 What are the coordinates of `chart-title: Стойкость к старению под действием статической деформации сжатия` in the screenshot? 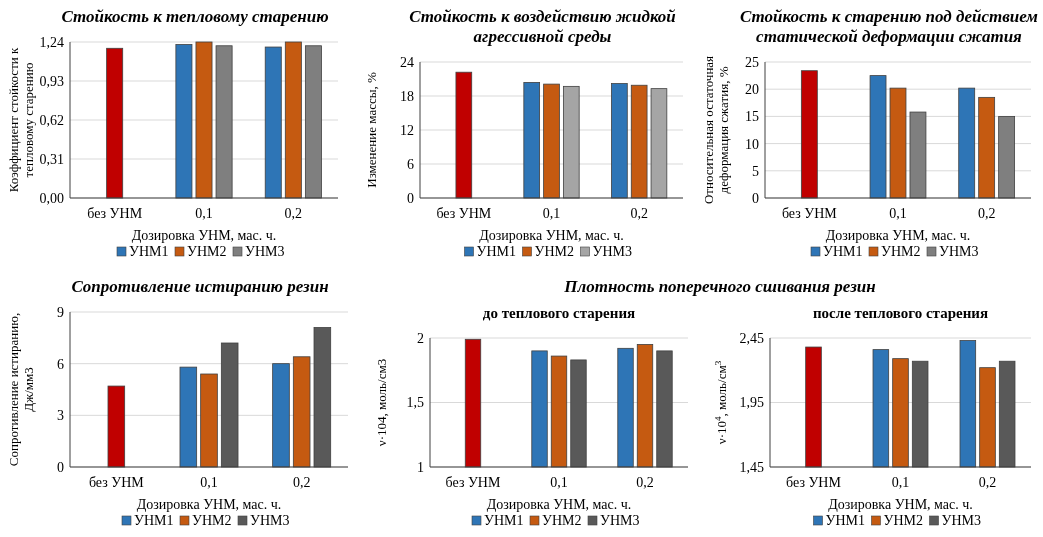 It's located at (889, 26).